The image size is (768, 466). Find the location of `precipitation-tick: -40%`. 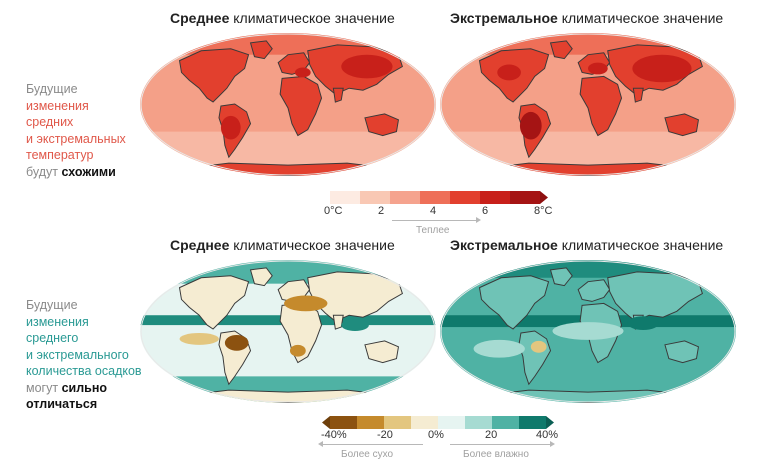

precipitation-tick: -40% is located at coordinates (334, 435).